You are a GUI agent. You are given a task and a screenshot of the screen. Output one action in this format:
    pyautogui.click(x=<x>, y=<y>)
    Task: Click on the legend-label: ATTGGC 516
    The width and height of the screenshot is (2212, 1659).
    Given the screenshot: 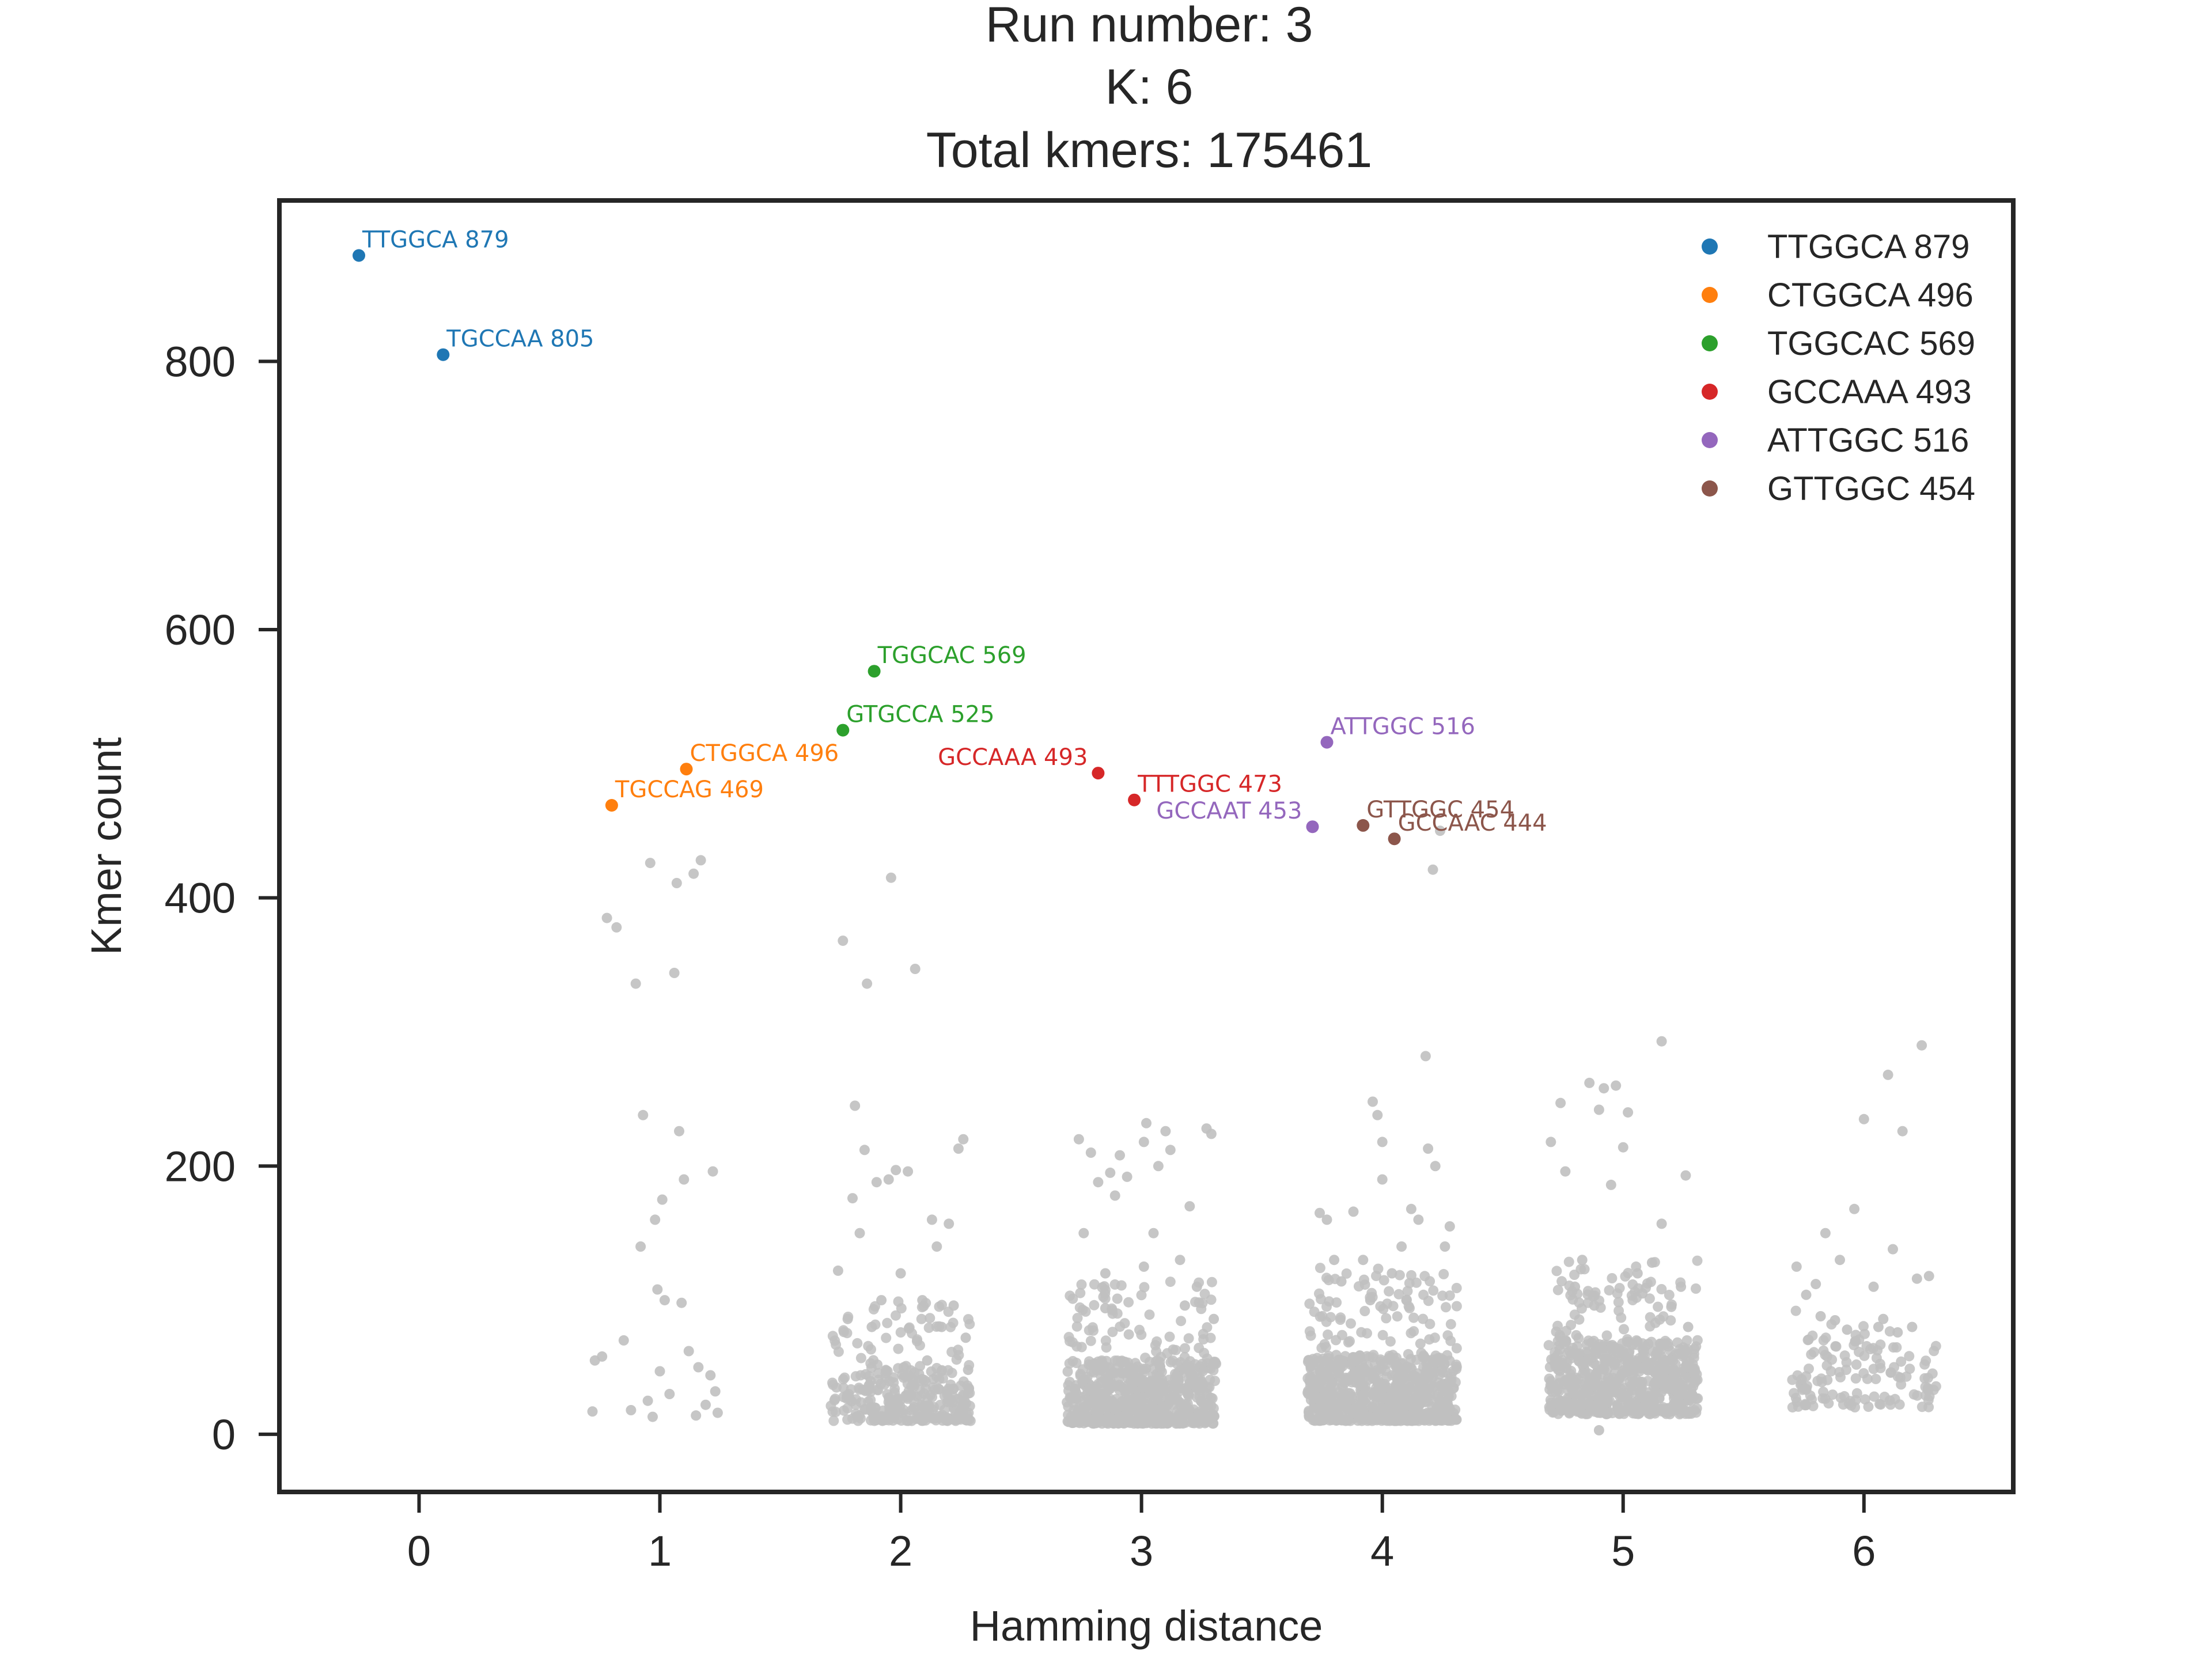 What is the action you would take?
    pyautogui.click(x=1868, y=440)
    